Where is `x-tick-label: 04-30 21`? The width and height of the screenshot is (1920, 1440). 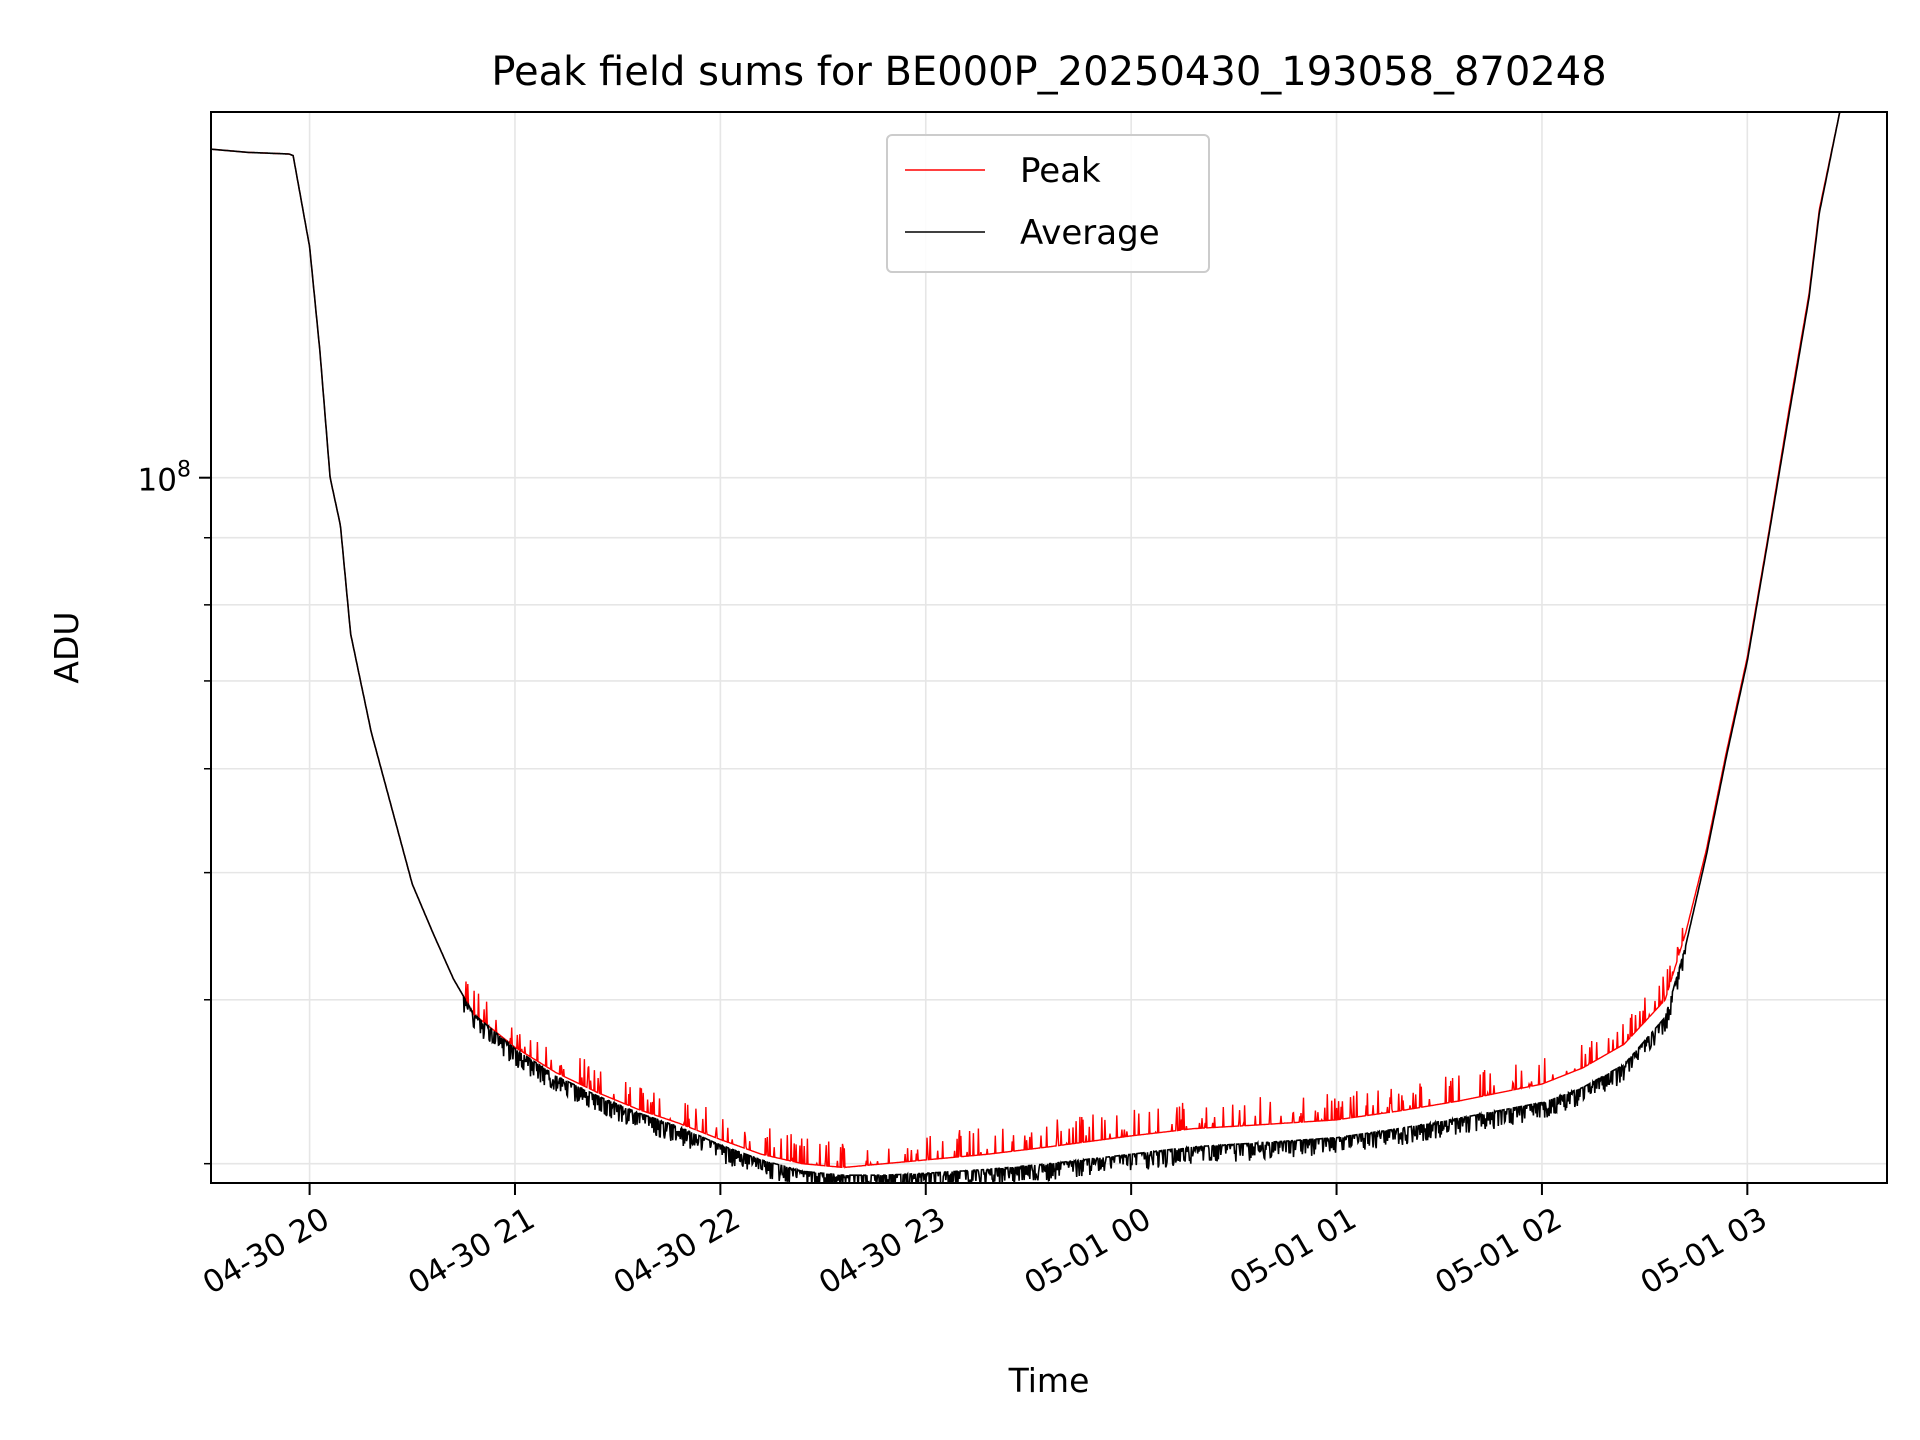
x-tick-label: 04-30 21 is located at coordinates (471, 1251).